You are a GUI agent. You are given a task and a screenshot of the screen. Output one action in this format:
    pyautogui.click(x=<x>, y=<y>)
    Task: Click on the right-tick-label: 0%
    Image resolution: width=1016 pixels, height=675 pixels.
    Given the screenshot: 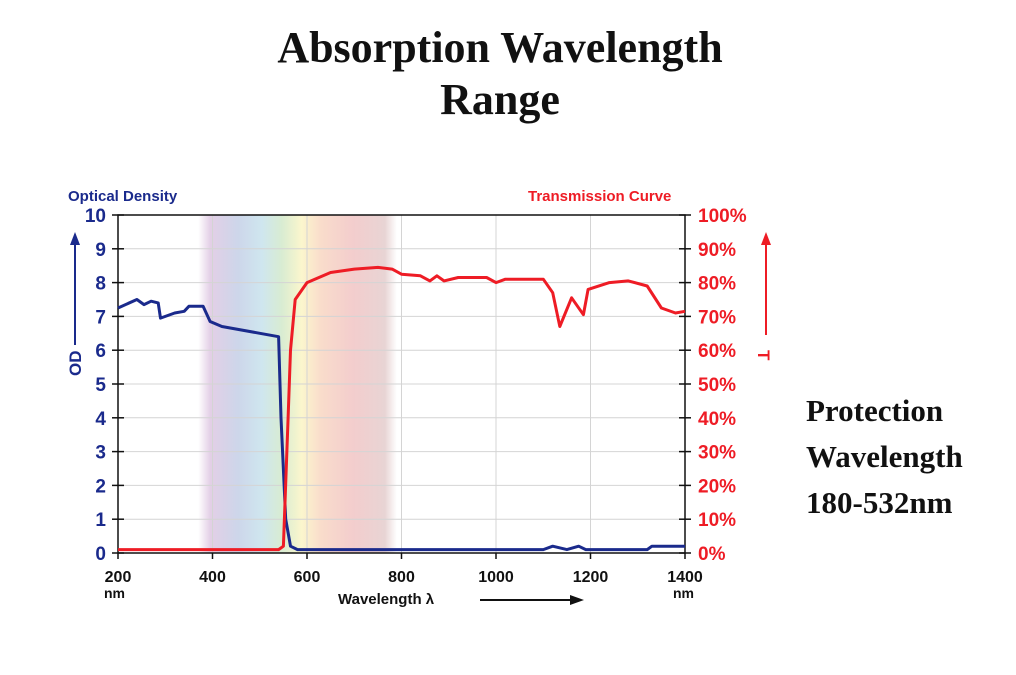 What is the action you would take?
    pyautogui.click(x=712, y=554)
    